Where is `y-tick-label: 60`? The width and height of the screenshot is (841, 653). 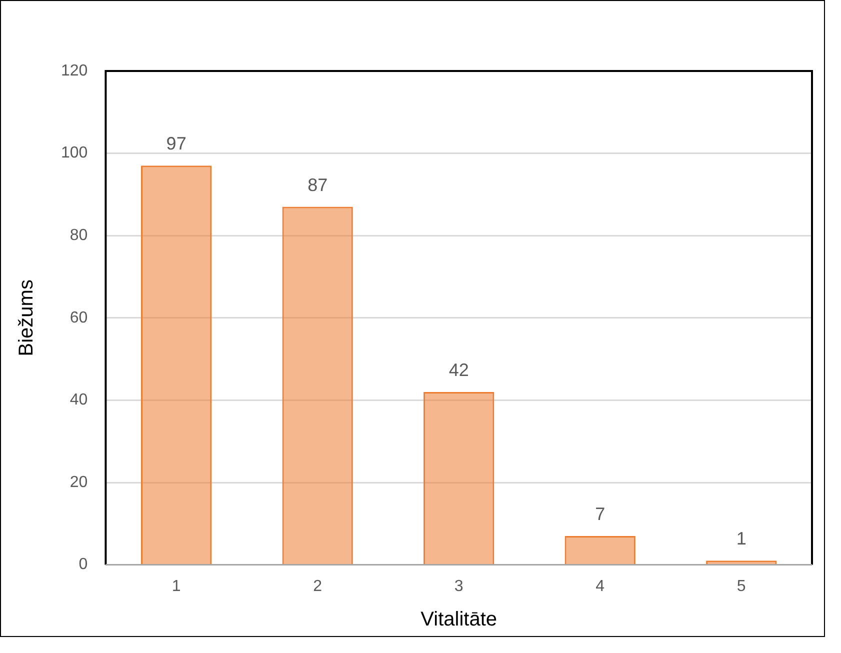 y-tick-label: 60 is located at coordinates (79, 317).